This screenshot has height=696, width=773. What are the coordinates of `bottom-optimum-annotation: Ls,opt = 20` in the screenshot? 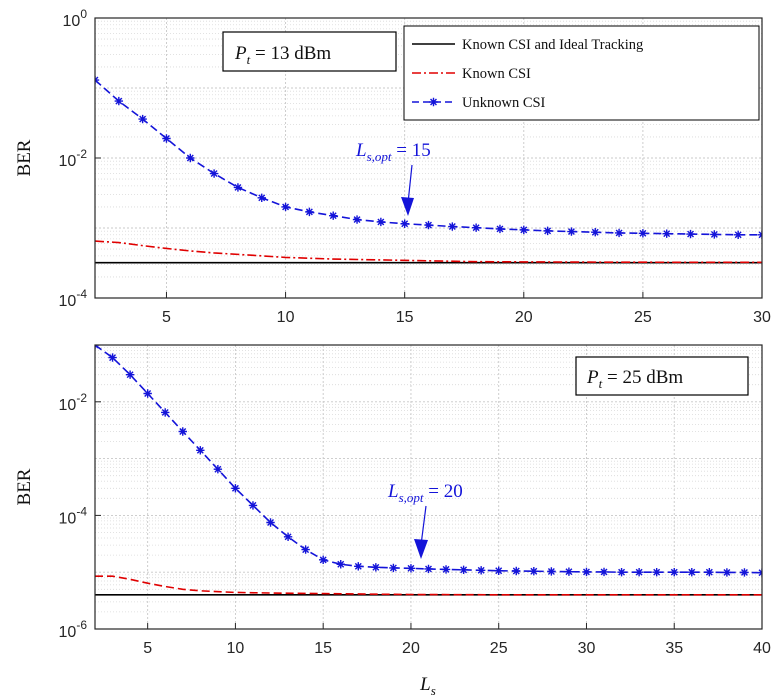 It's located at (425, 520).